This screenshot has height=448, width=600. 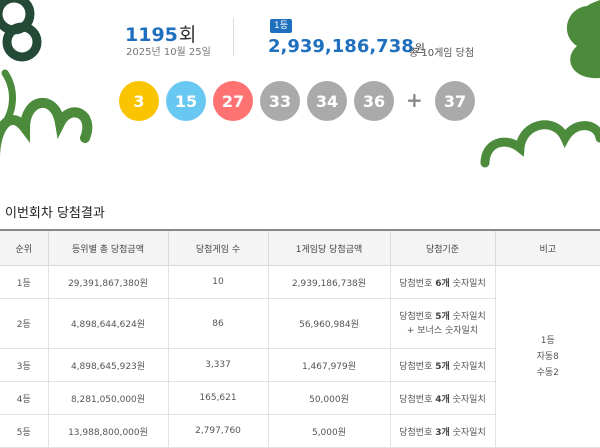 I want to click on winning-ball-4: 33, so click(x=280, y=101).